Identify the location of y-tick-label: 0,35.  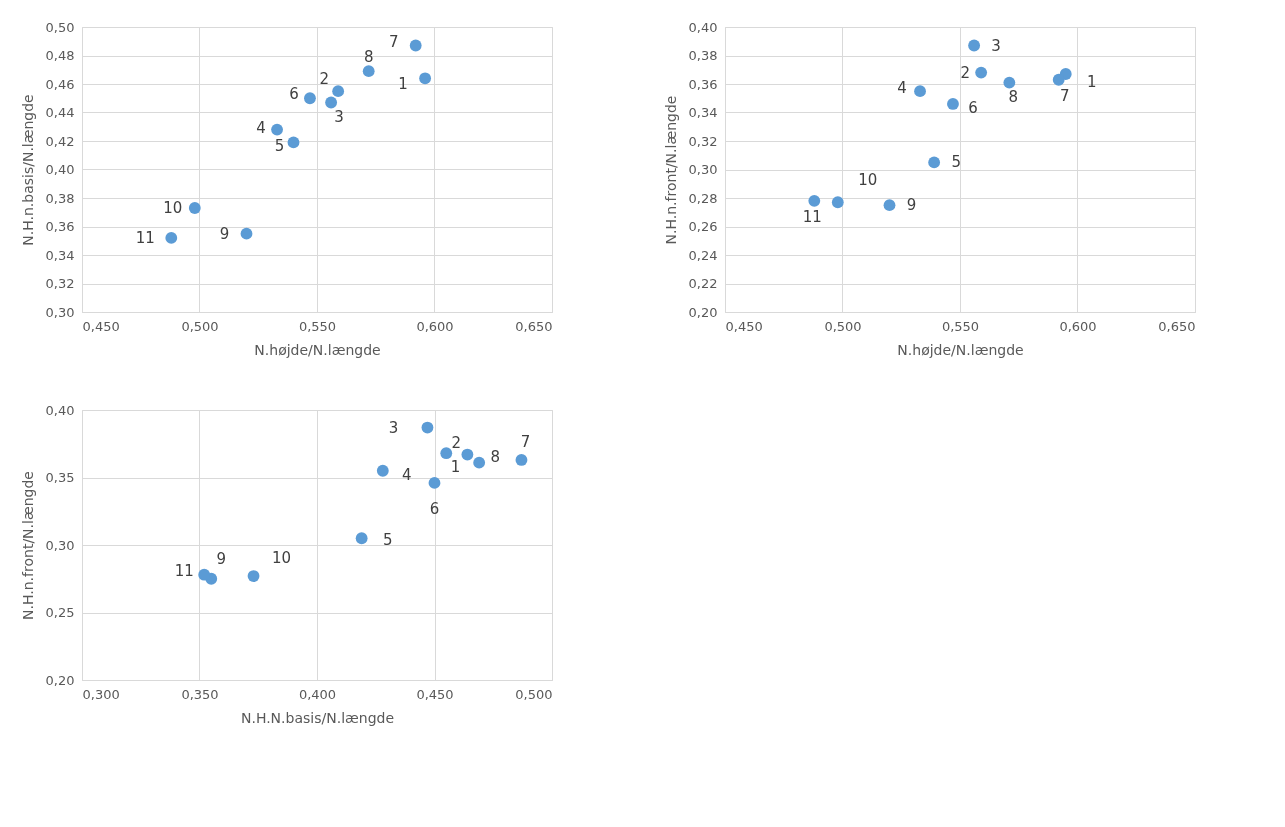
(60, 477).